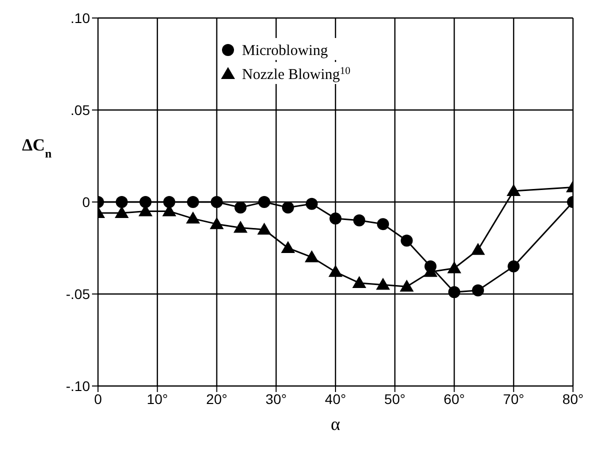  I want to click on x-tick-label: 40°, so click(335, 398).